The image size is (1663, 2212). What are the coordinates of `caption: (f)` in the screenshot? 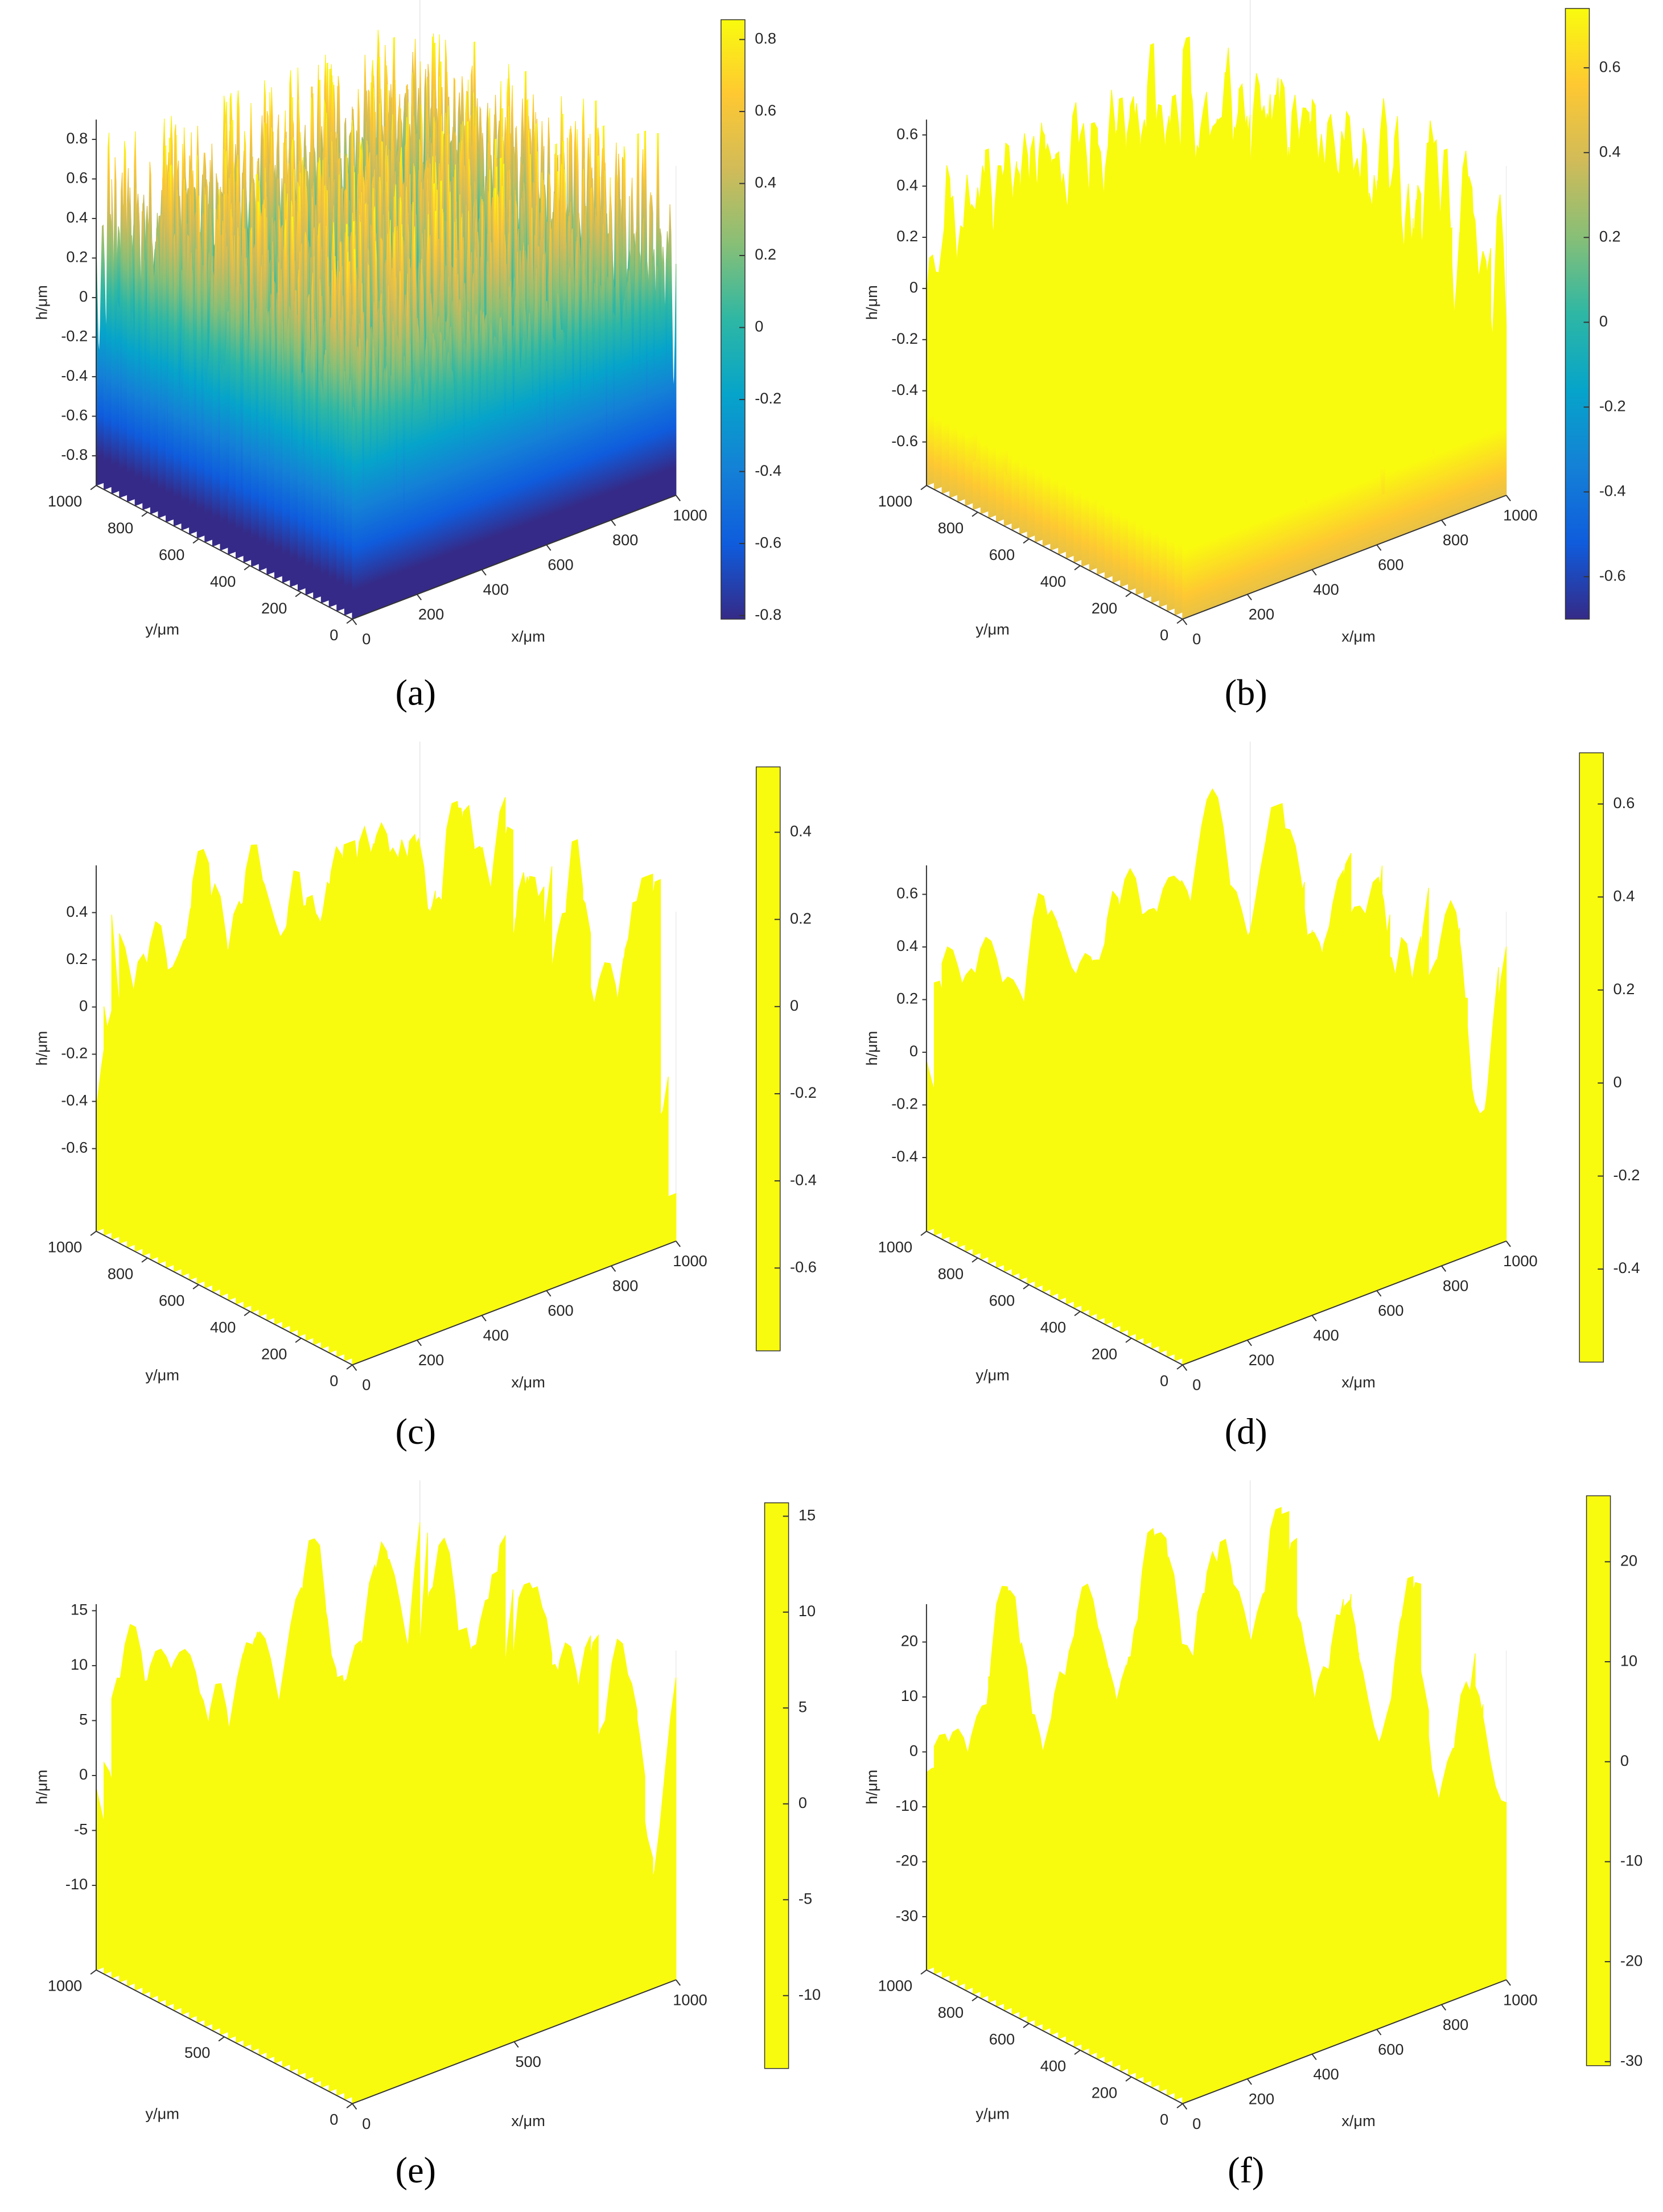 It's located at (1246, 2170).